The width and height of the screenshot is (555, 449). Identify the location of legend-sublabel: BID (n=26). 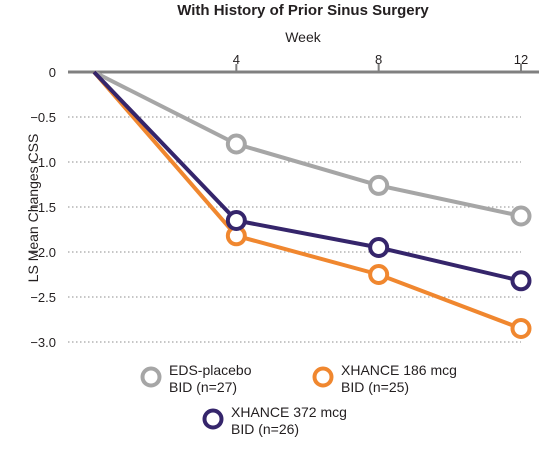
(265, 429).